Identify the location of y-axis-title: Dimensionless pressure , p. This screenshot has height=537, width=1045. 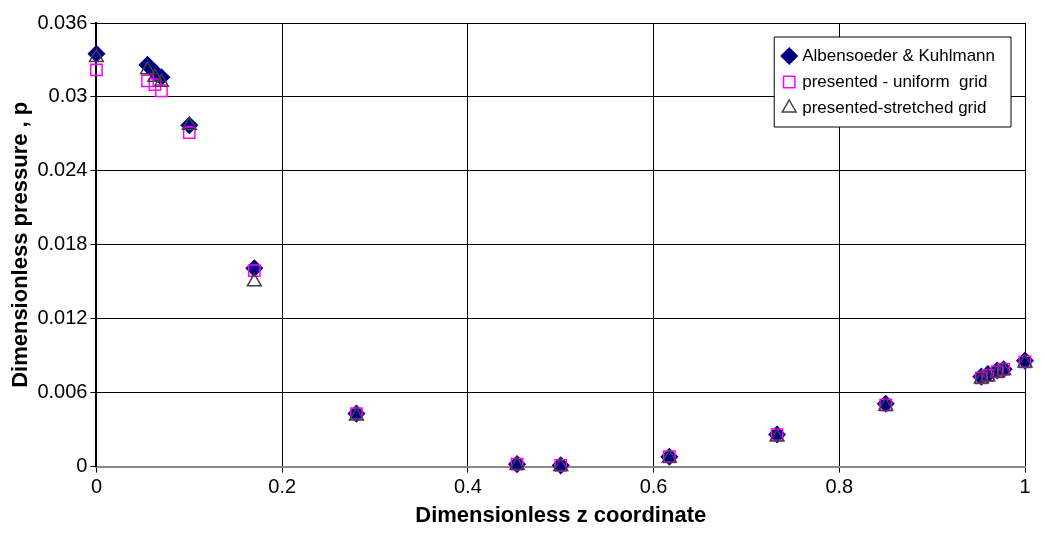
(20, 244).